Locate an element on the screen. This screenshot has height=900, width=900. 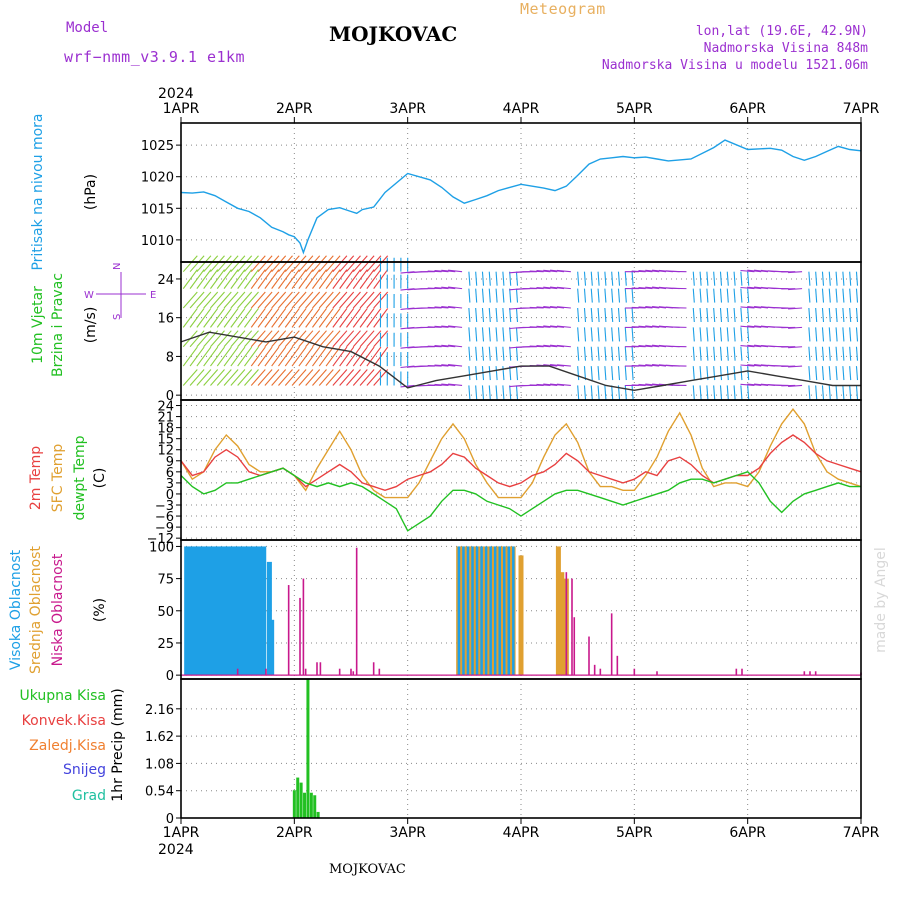
precip-legend-item: Zaledj.Kisa is located at coordinates (67, 746).